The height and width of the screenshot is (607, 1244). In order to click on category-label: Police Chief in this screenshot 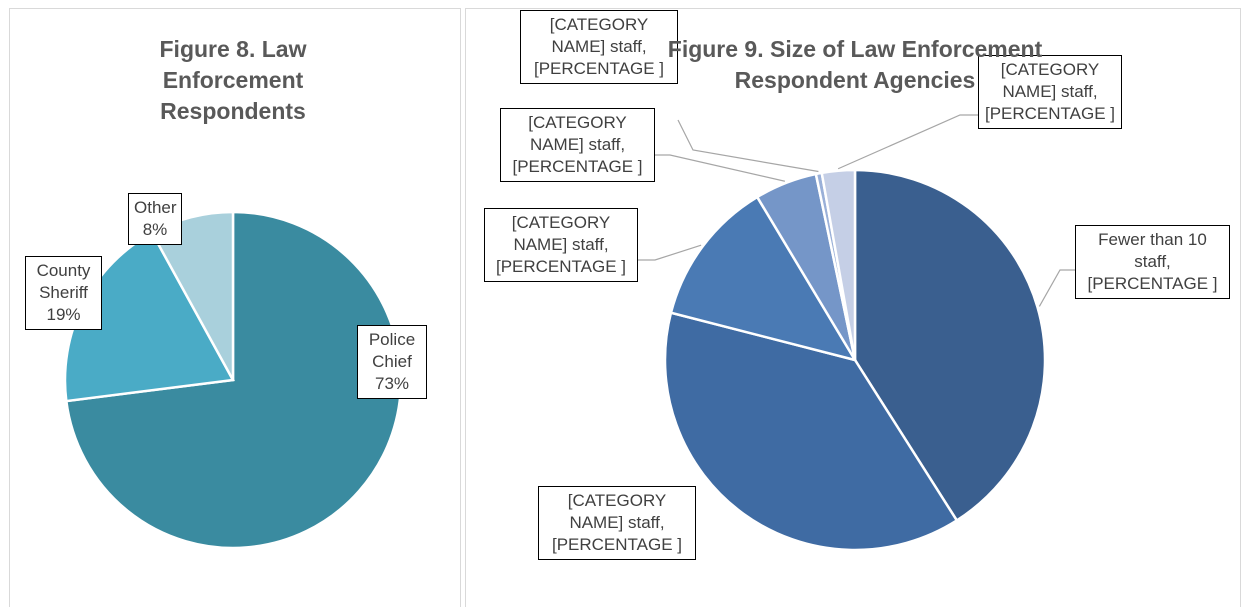, I will do `click(392, 350)`.